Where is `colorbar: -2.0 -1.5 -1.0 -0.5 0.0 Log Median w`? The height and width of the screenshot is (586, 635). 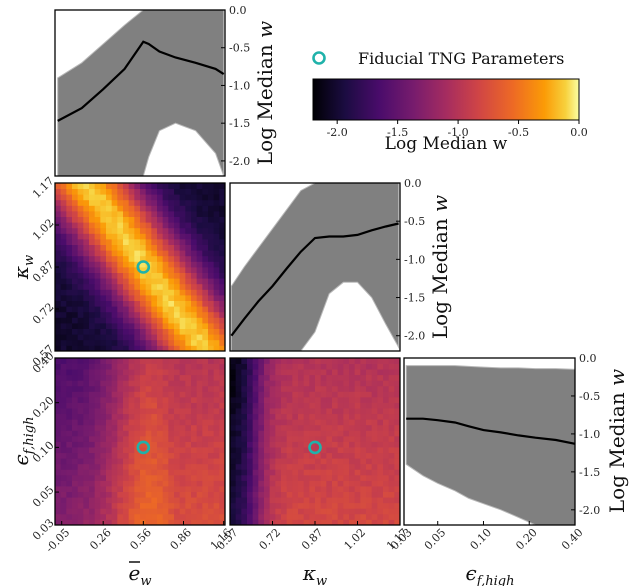 colorbar: -2.0 -1.5 -1.0 -0.5 0.0 Log Median w is located at coordinates (450, 116).